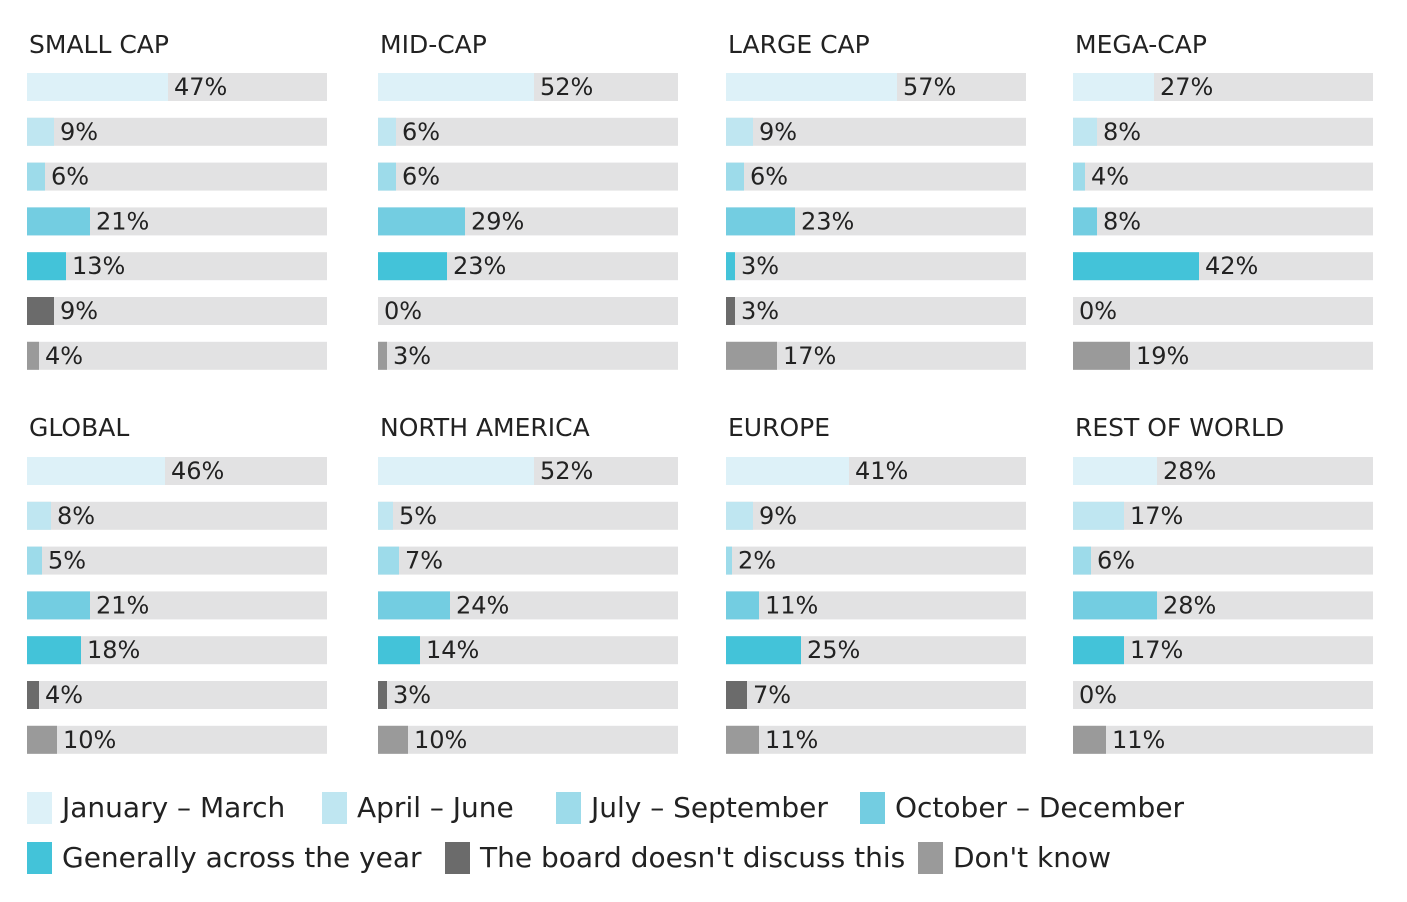  What do you see at coordinates (929, 87) in the screenshot?
I see `data-label-large-cap-january-march: 57%` at bounding box center [929, 87].